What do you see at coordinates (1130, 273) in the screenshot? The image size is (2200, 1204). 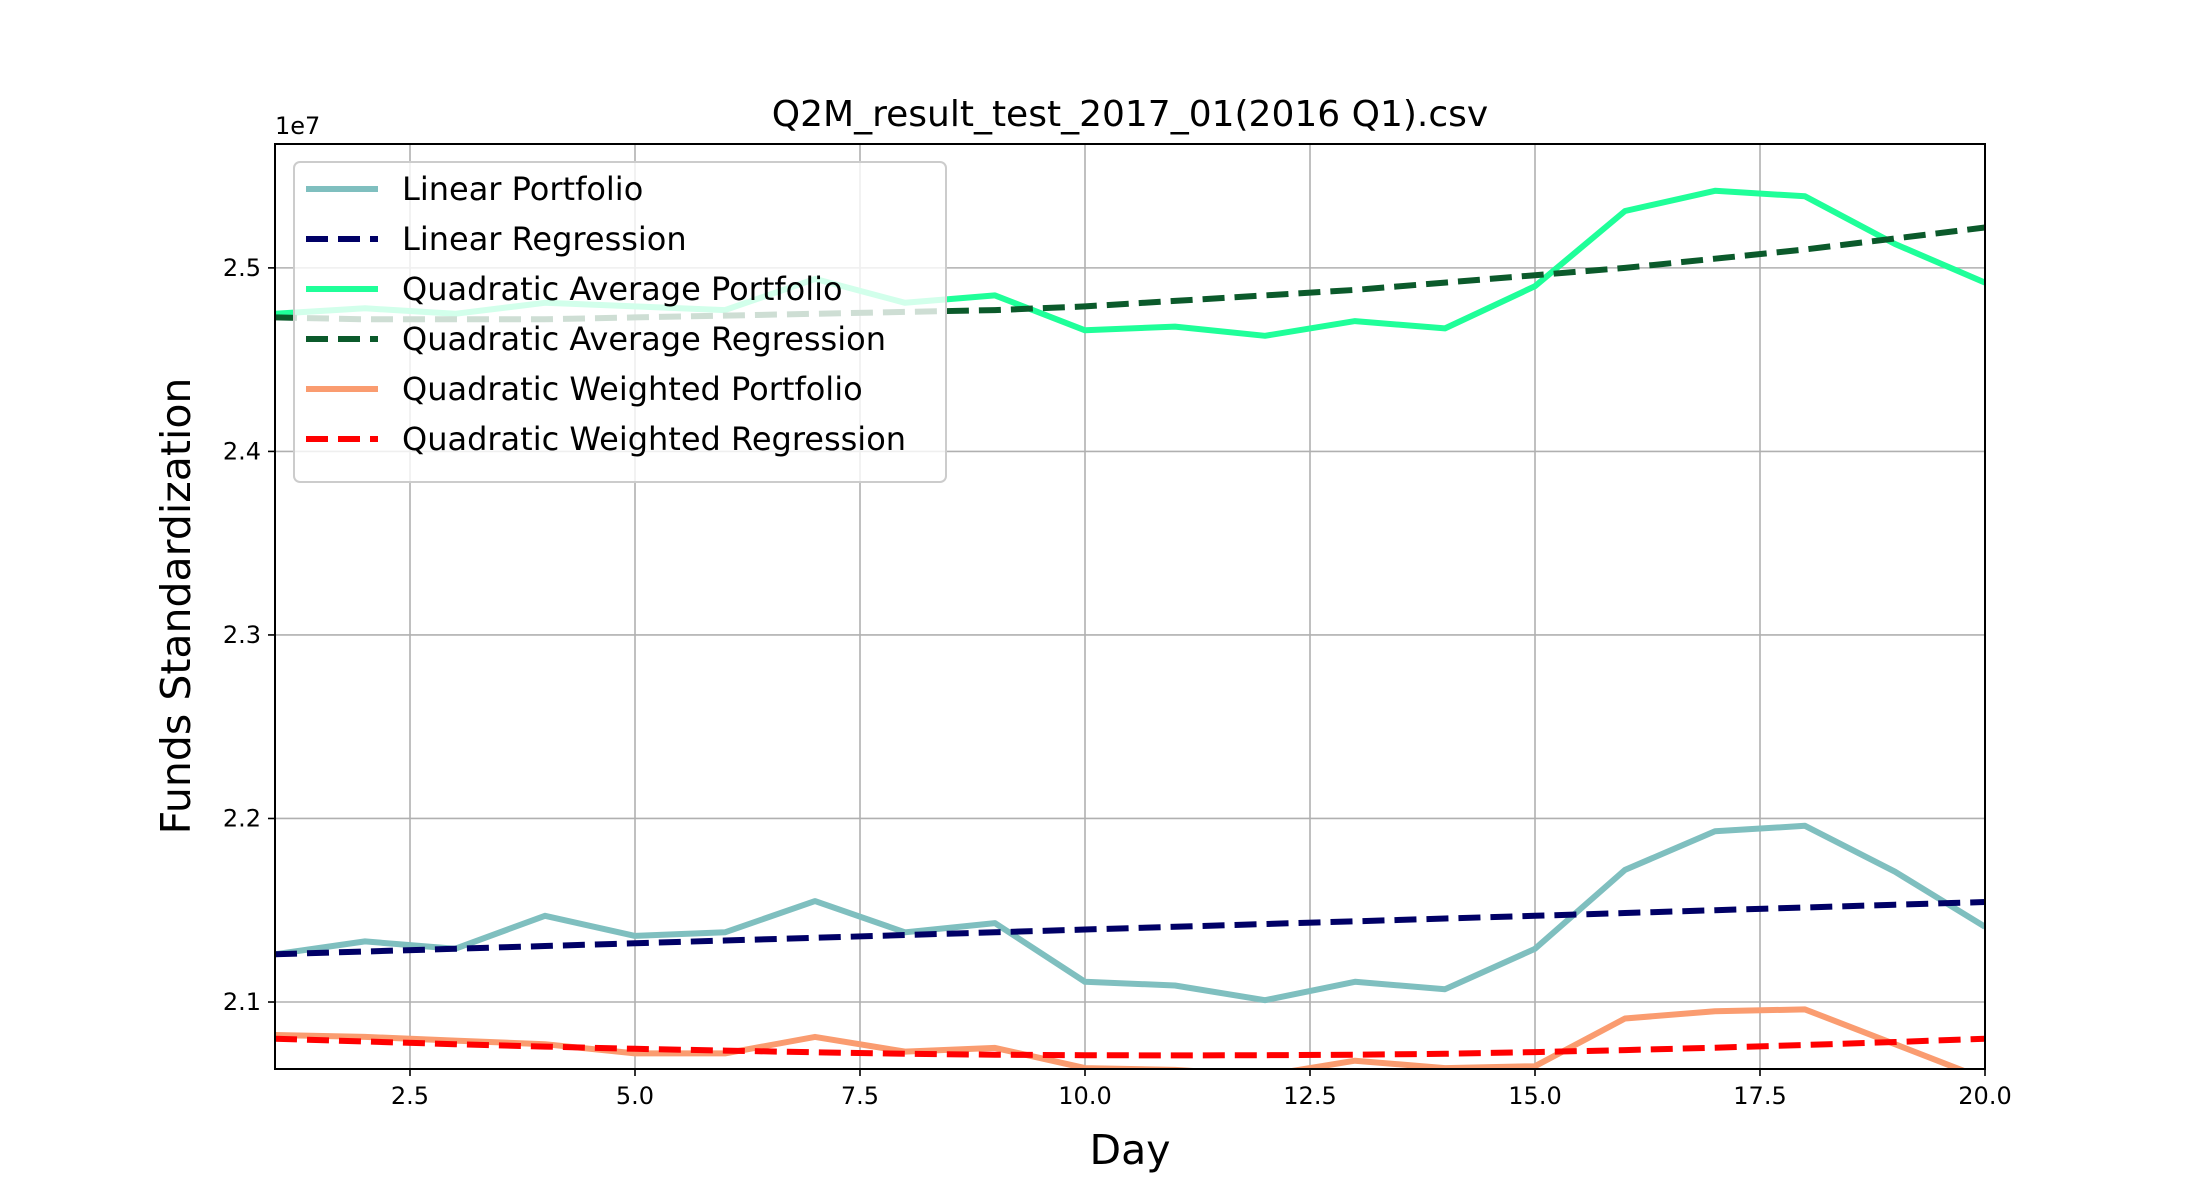 I see `quadratic-average-regression-line` at bounding box center [1130, 273].